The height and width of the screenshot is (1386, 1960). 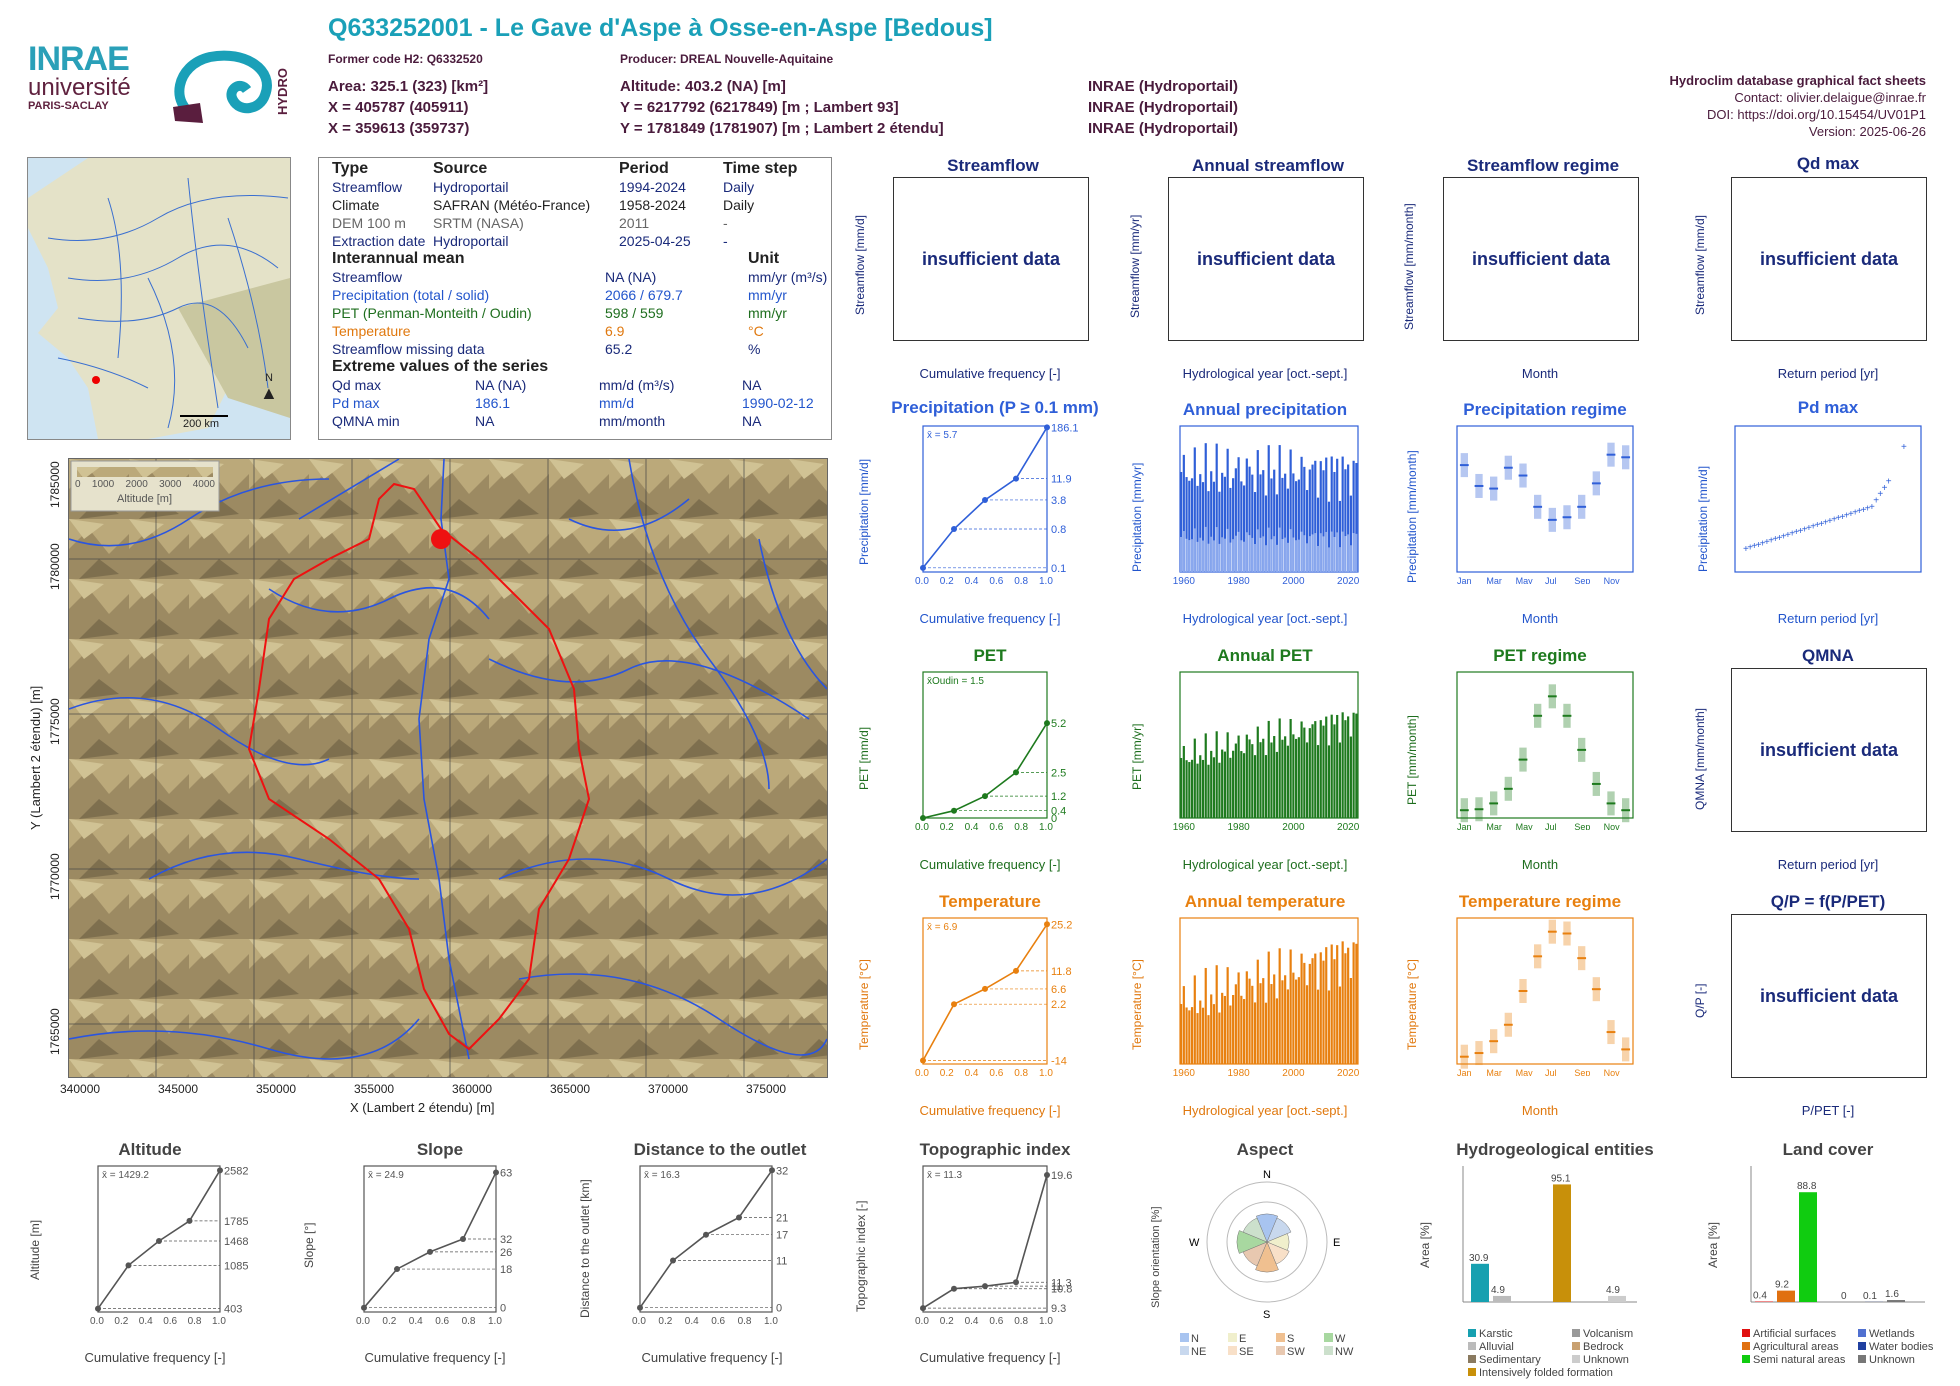 I want to click on locator-map: 200 km N ▲, so click(x=159, y=298).